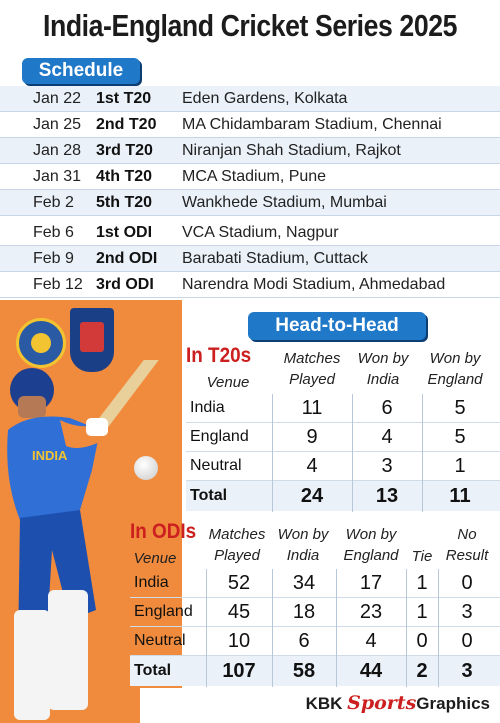 The image size is (500, 723). I want to click on schedule-match: 2nd T20, so click(126, 124).